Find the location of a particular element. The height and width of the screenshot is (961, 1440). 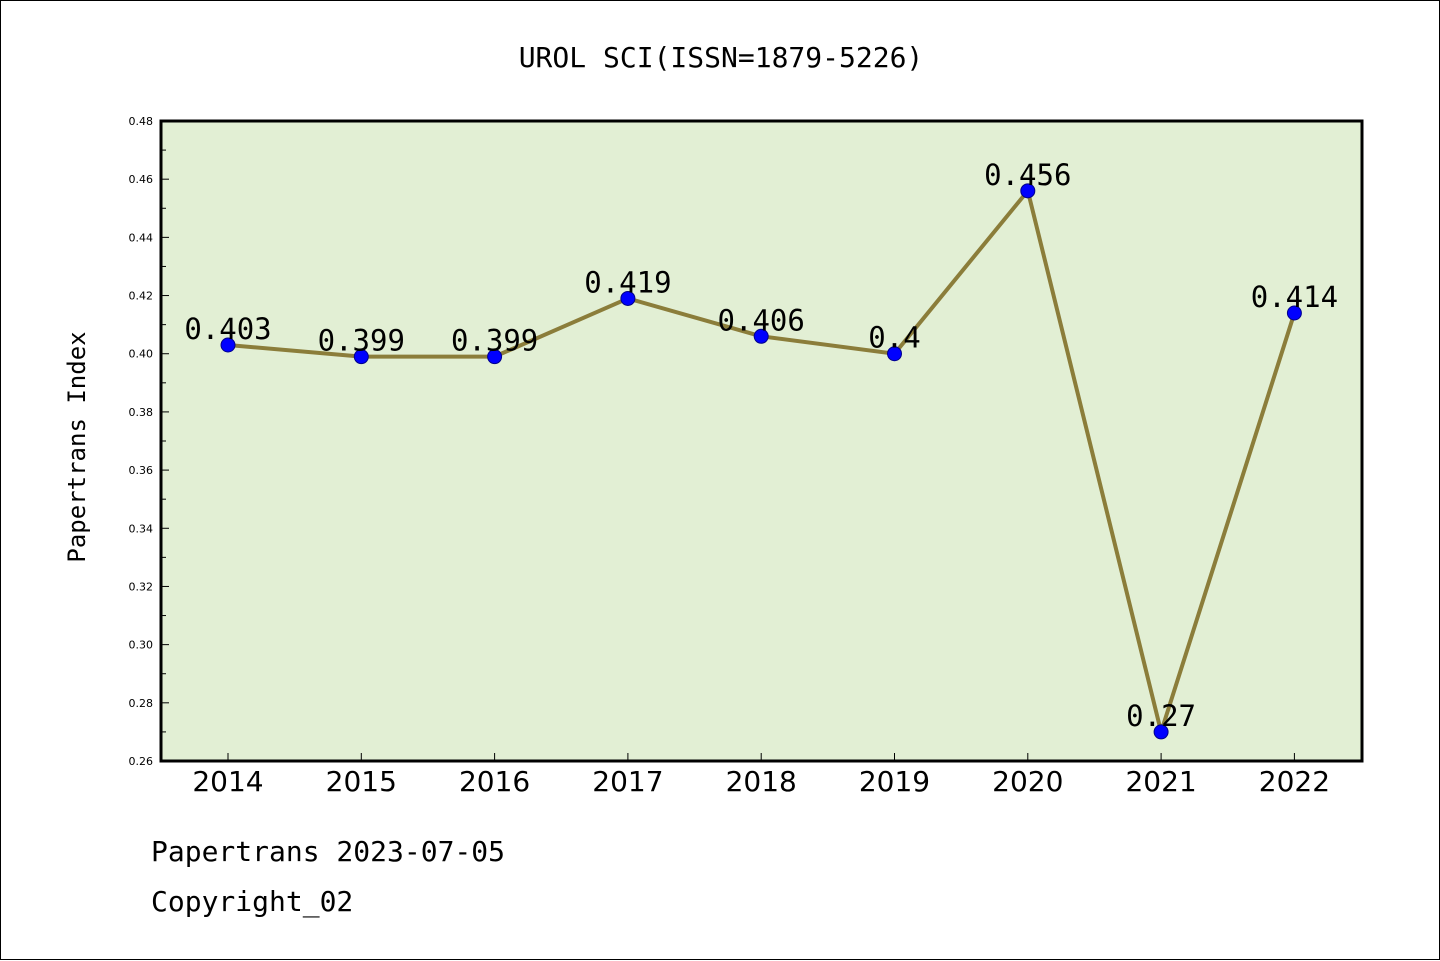

y-tick-label: 0.32 is located at coordinates (141, 586).